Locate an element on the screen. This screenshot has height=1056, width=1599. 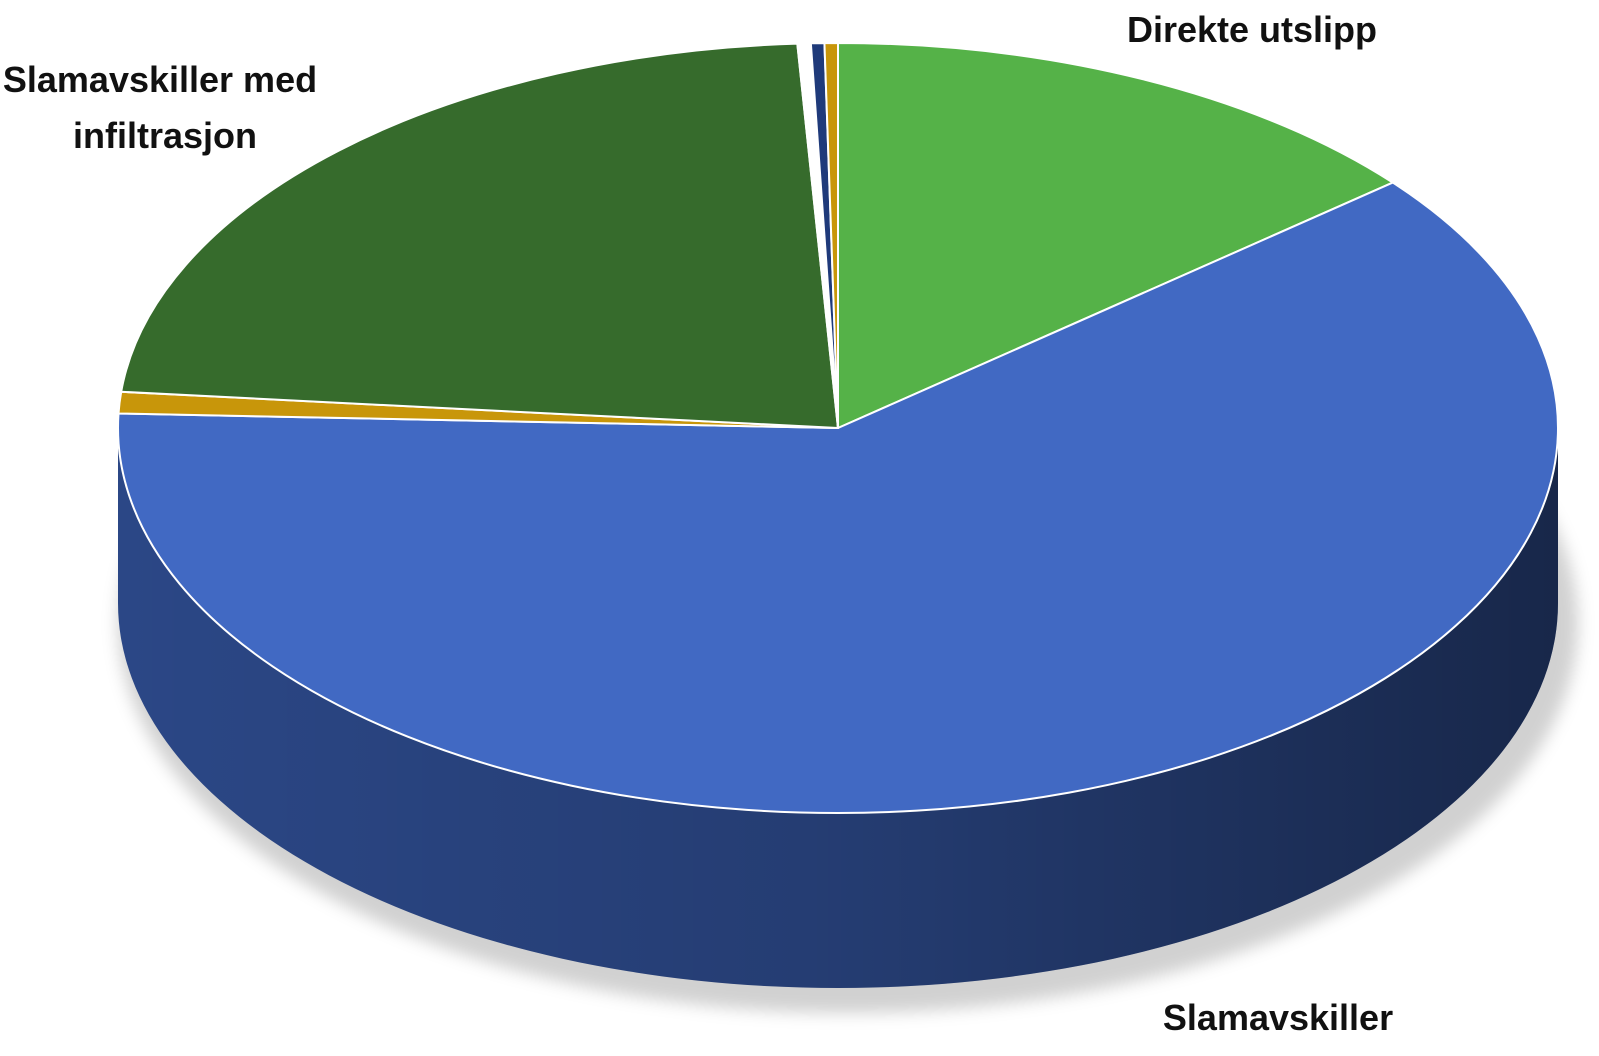
label-slamavskiller: Slamavskiller is located at coordinates (1278, 1017).